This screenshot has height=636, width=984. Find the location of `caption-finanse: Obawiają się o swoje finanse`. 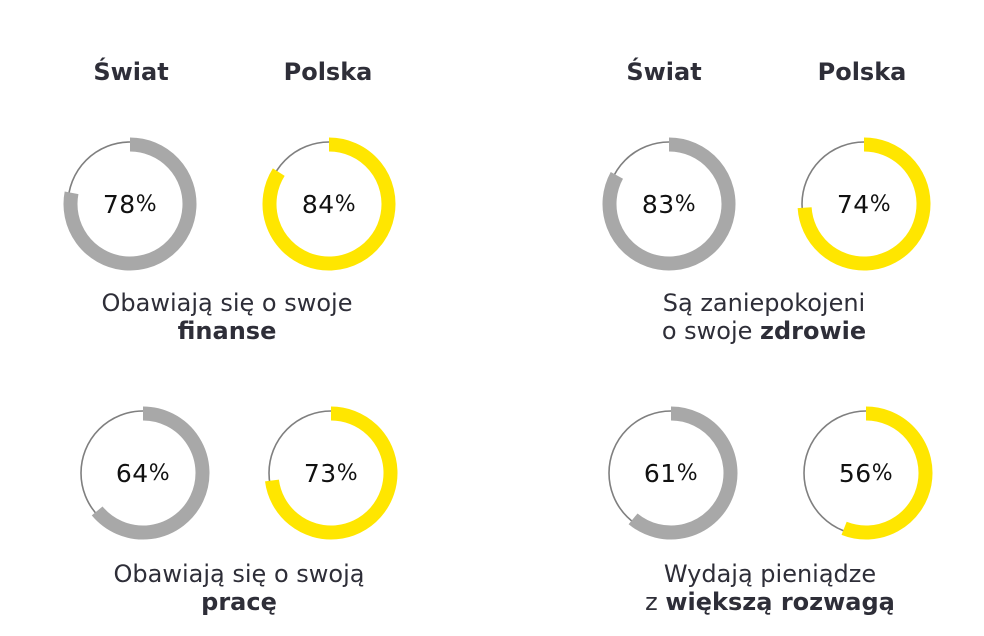

caption-finanse: Obawiają się o swoje finanse is located at coordinates (227, 317).